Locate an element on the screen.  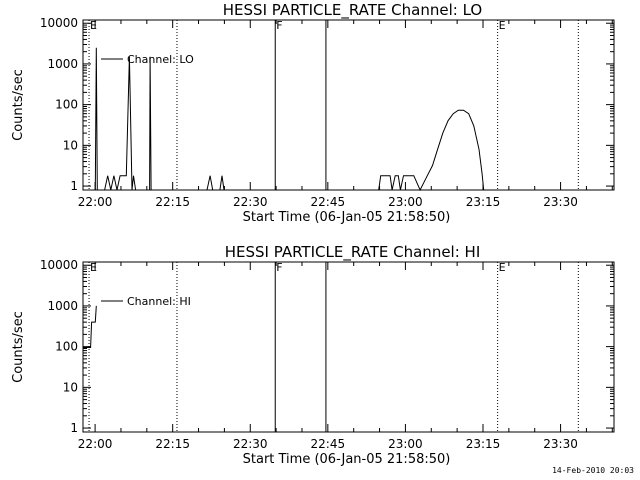
chart-title: HESSI PARTICLE_RATE Channel: LO is located at coordinates (352, 10).